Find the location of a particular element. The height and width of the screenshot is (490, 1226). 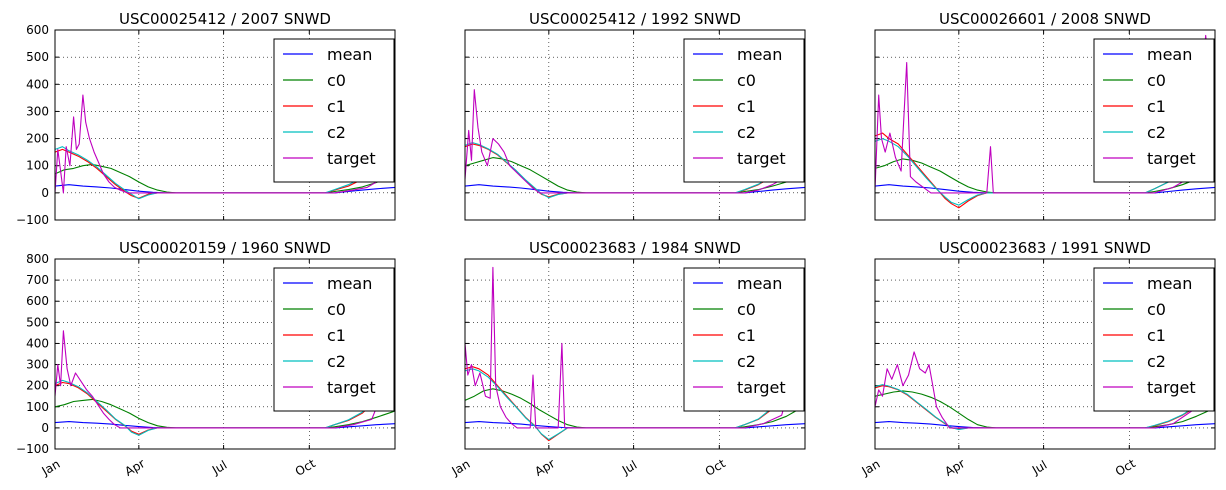

series-line-c2 is located at coordinates (225, 403).